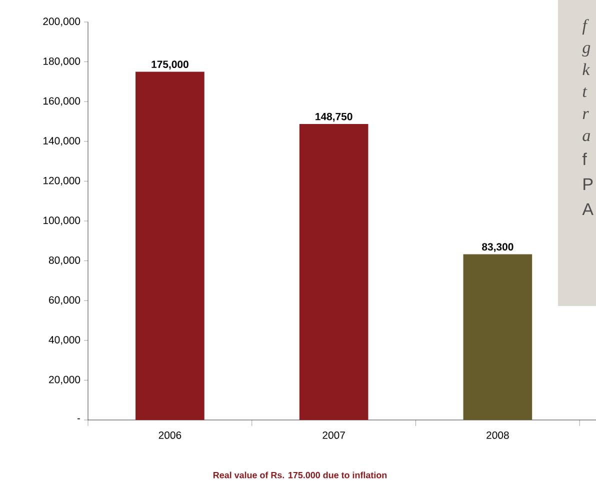  Describe the element at coordinates (300, 475) in the screenshot. I see `text: Real value of Rs. 175.000 due to inflation` at that location.